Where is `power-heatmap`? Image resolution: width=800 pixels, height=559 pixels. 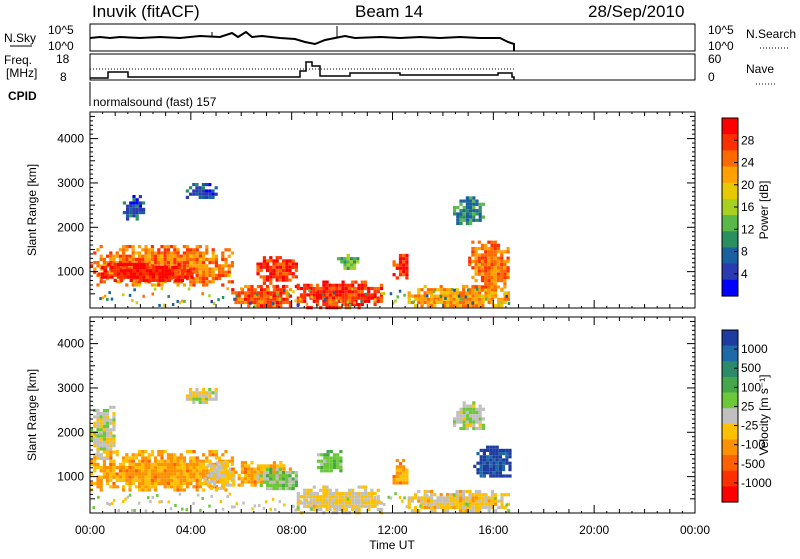
power-heatmap is located at coordinates (300, 246).